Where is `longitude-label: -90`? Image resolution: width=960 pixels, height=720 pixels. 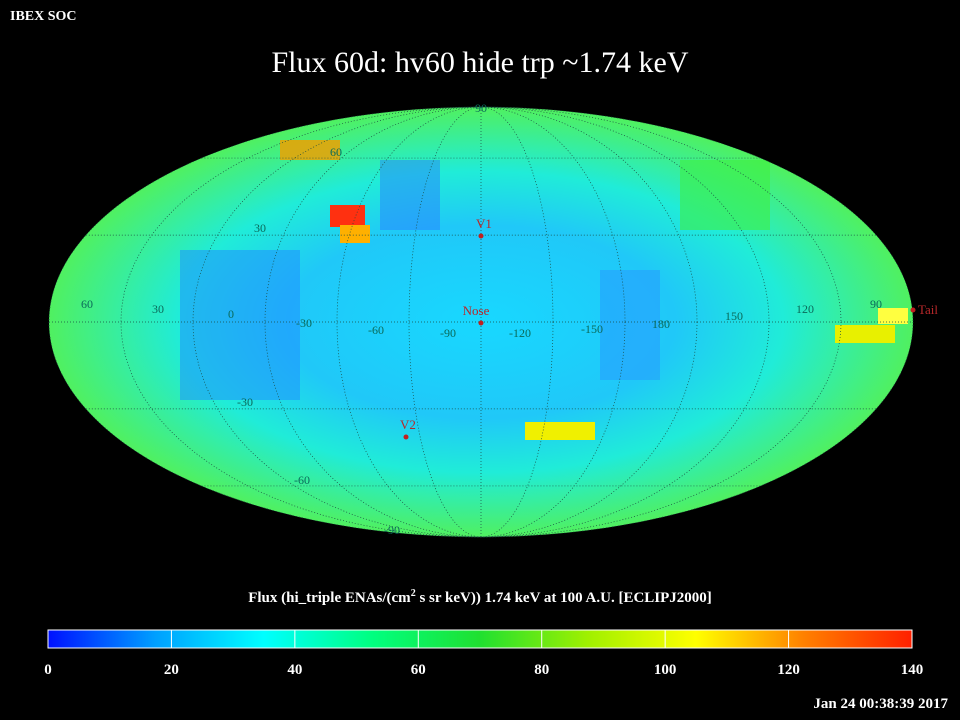
longitude-label: -90 is located at coordinates (448, 333).